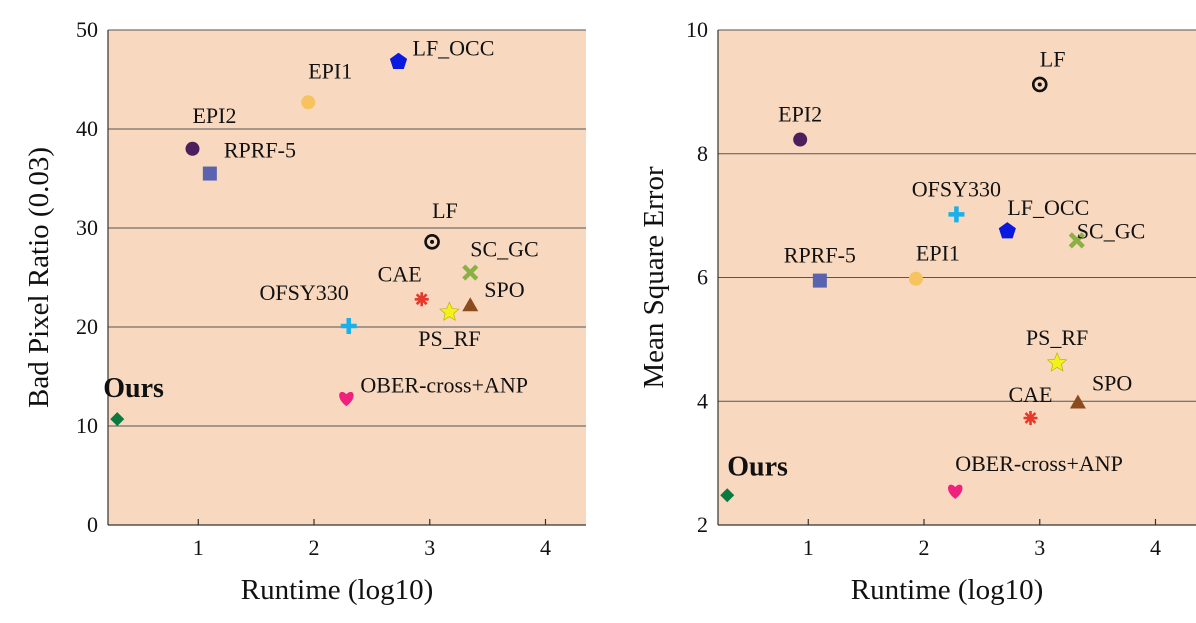  Describe the element at coordinates (92, 524) in the screenshot. I see `y-tick-label: 0` at that location.